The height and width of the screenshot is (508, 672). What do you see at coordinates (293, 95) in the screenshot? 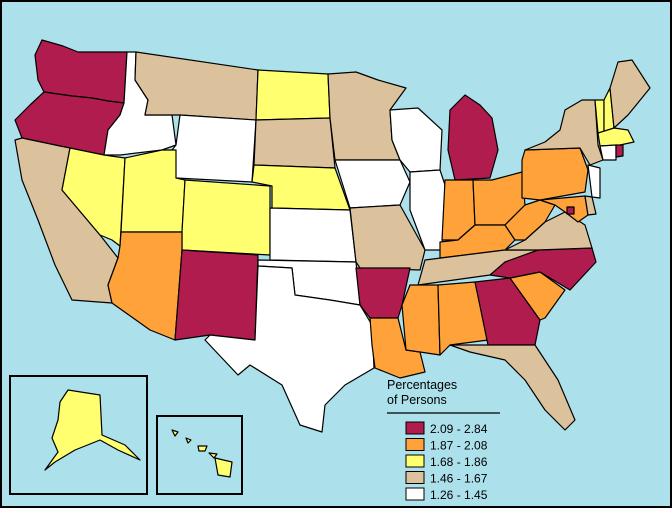
I see `state-north-dakota` at bounding box center [293, 95].